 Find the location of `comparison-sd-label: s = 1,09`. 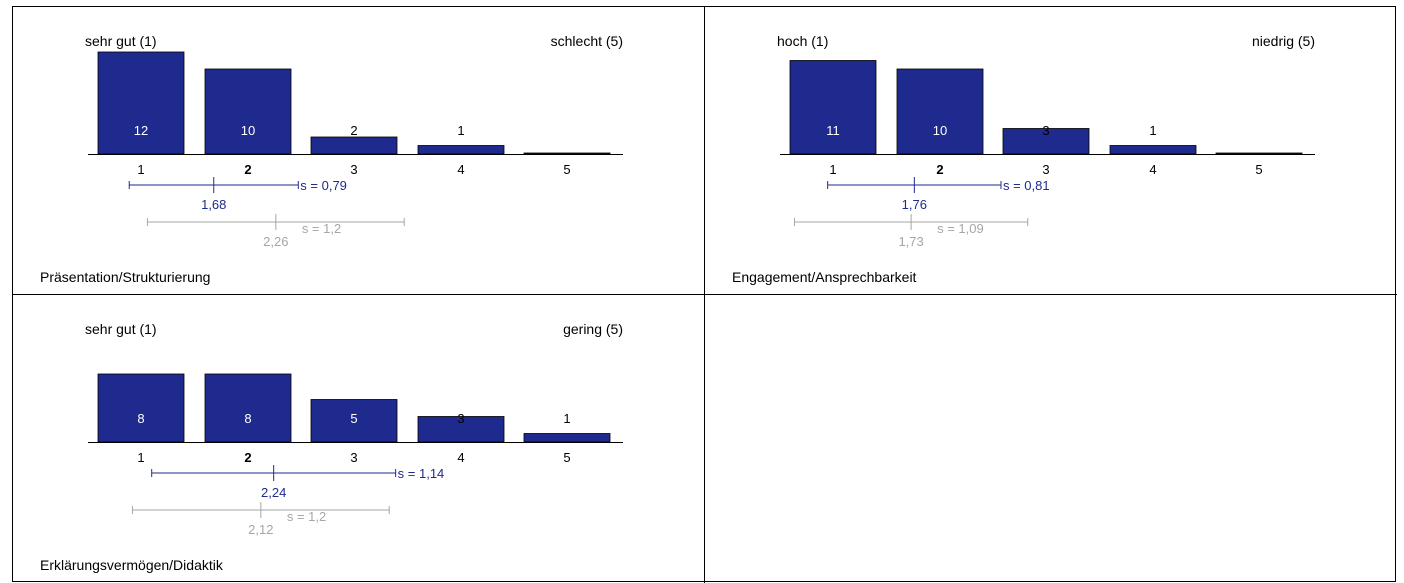

comparison-sd-label: s = 1,09 is located at coordinates (960, 228).